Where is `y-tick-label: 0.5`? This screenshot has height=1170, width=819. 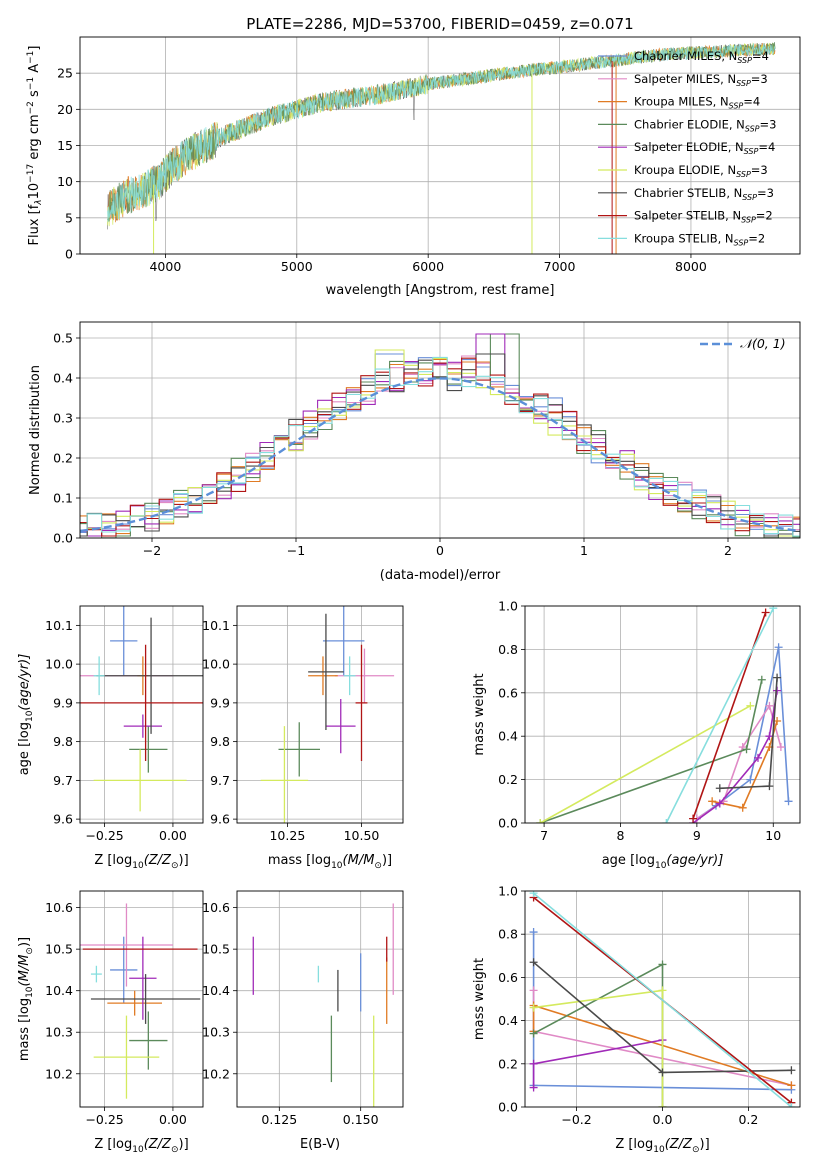
y-tick-label: 0.5 is located at coordinates (63, 338).